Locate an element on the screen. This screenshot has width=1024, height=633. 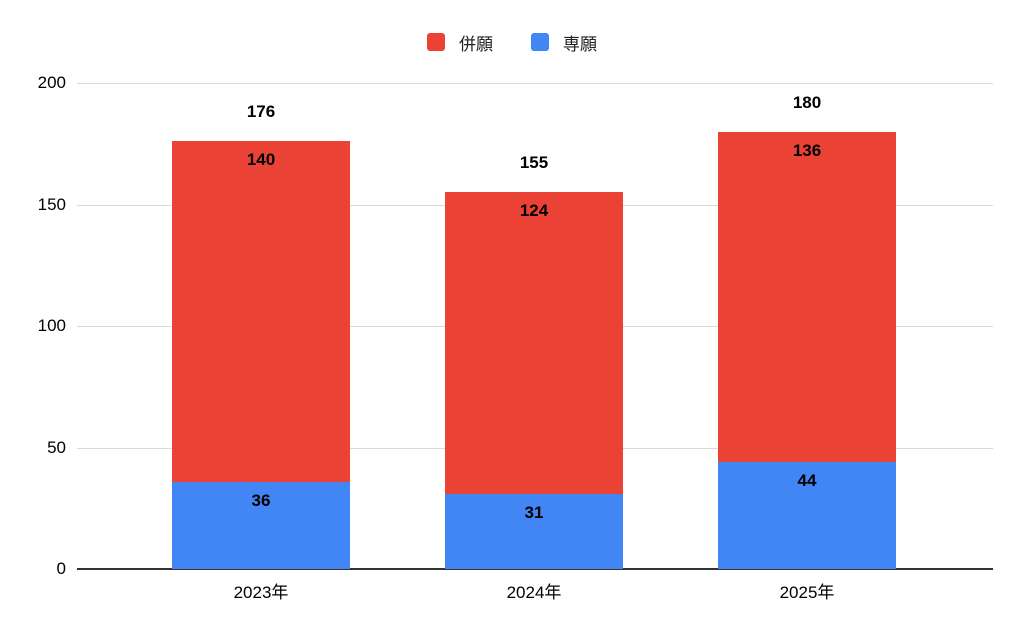
y-tick-label: 200 is located at coordinates (51, 82).